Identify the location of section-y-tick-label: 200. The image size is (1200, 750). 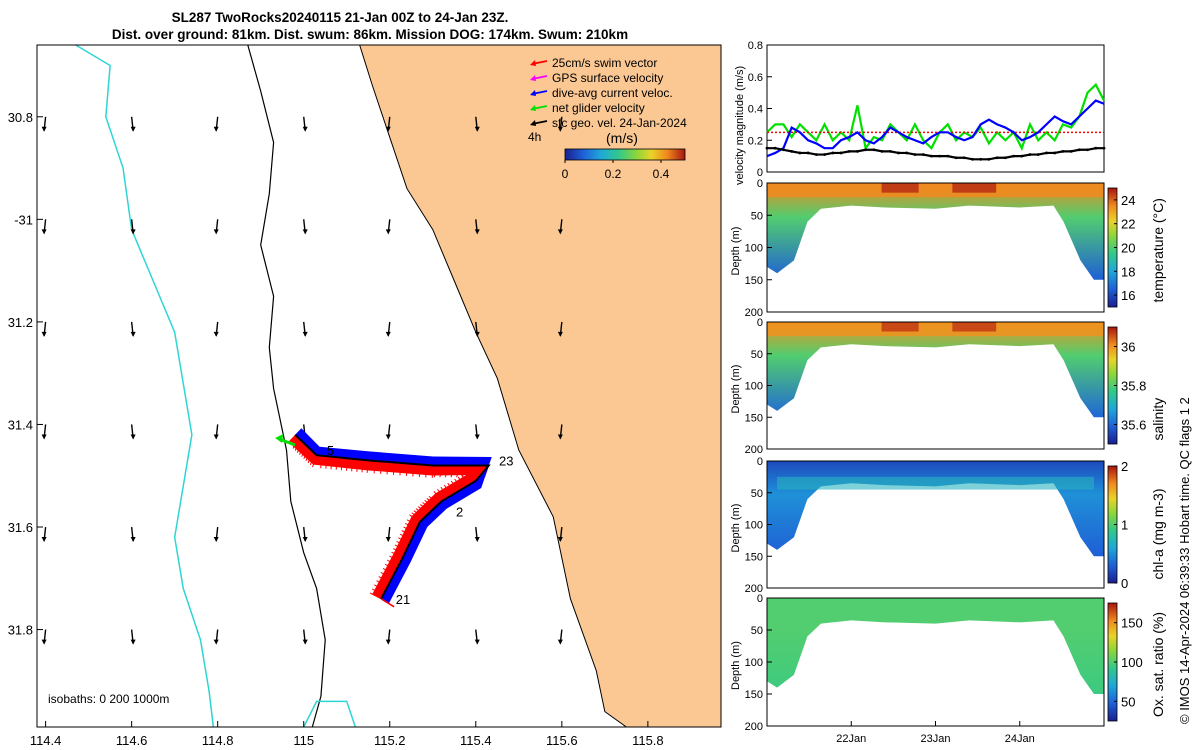
(754, 727).